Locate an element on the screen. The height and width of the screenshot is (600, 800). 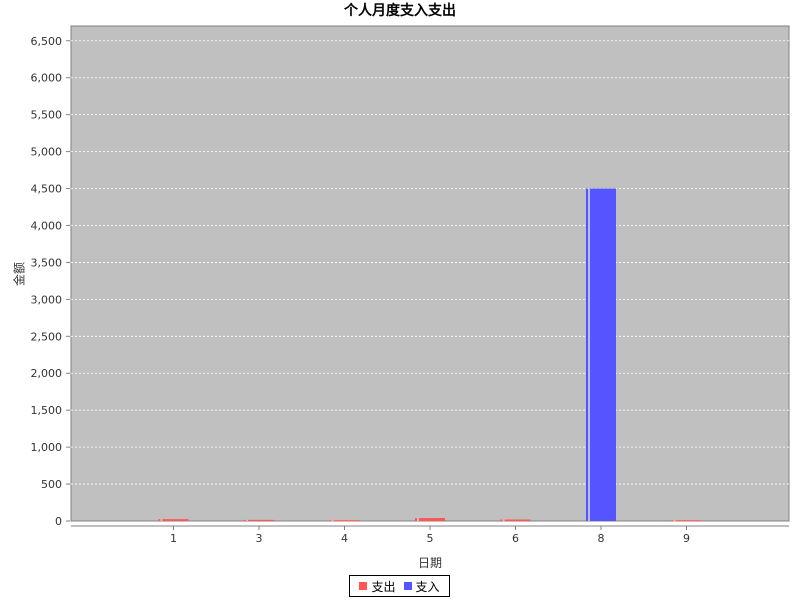
x-tick-label: 6 is located at coordinates (515, 538).